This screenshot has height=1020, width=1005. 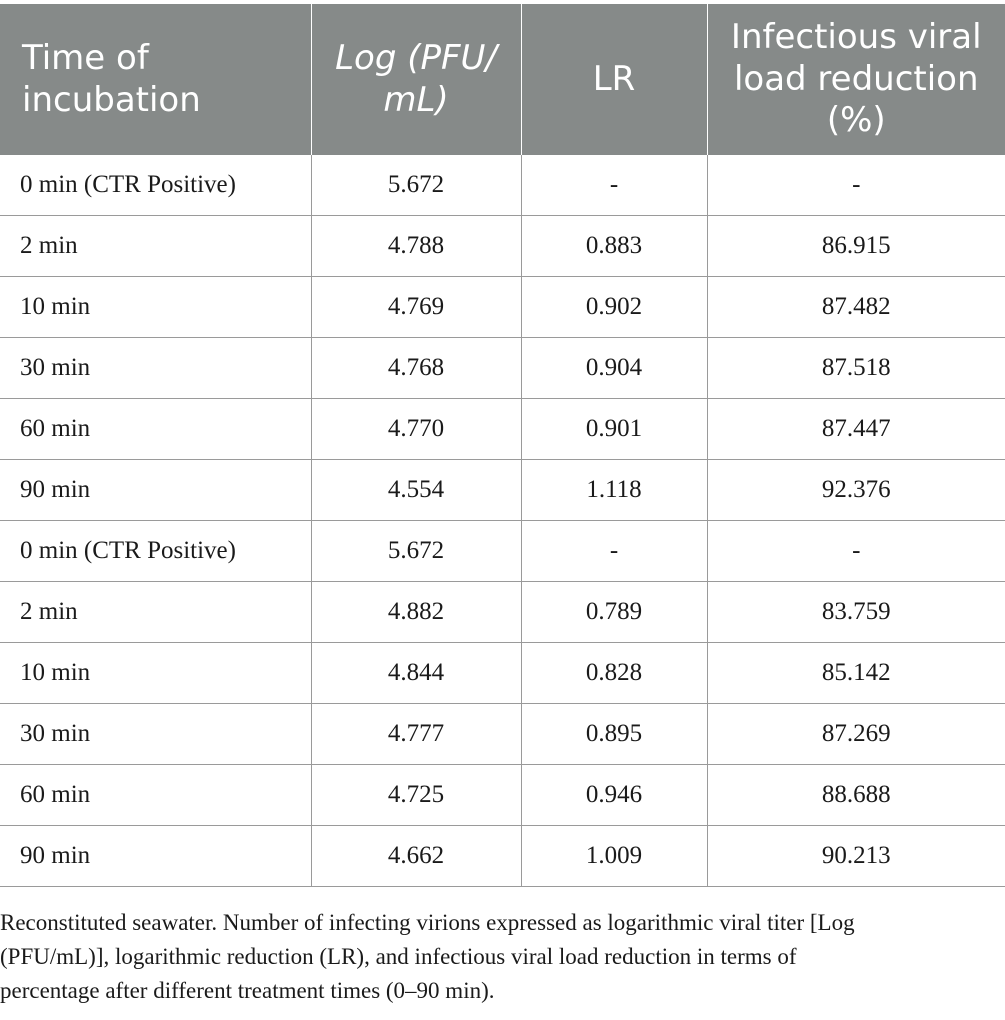 I want to click on table-row: 90 min 4.662 1.009 90.213, so click(x=502, y=856).